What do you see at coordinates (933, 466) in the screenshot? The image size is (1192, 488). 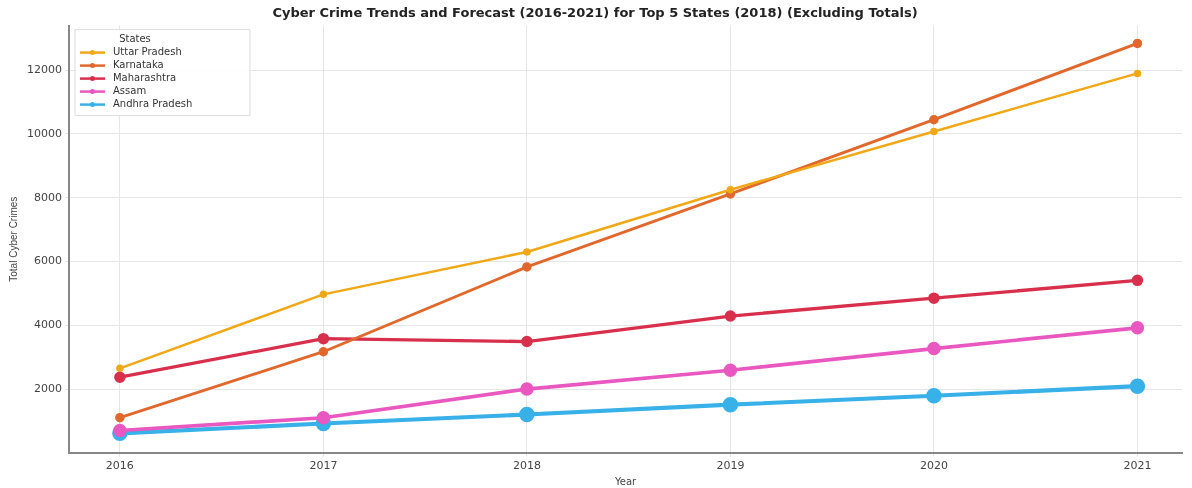 I see `x-tick-label: 2020` at bounding box center [933, 466].